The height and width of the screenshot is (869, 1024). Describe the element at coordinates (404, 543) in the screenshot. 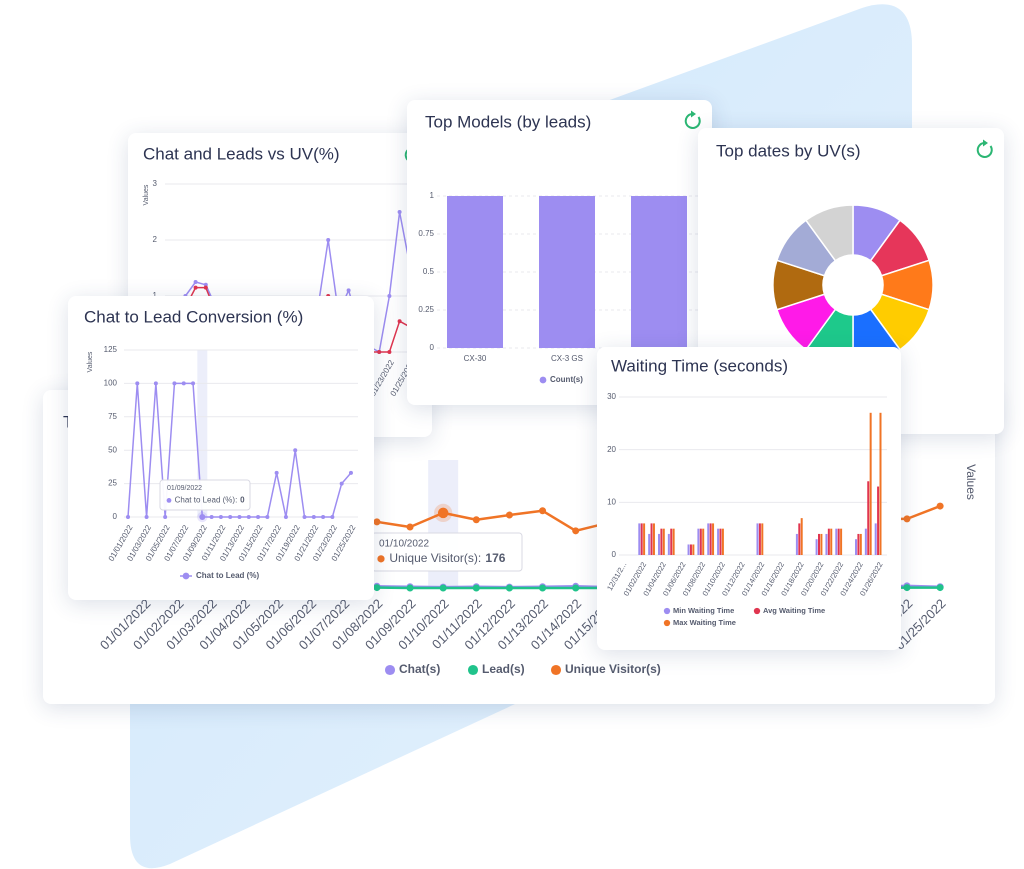

I see `tooltip-date: 01/10/2022` at that location.